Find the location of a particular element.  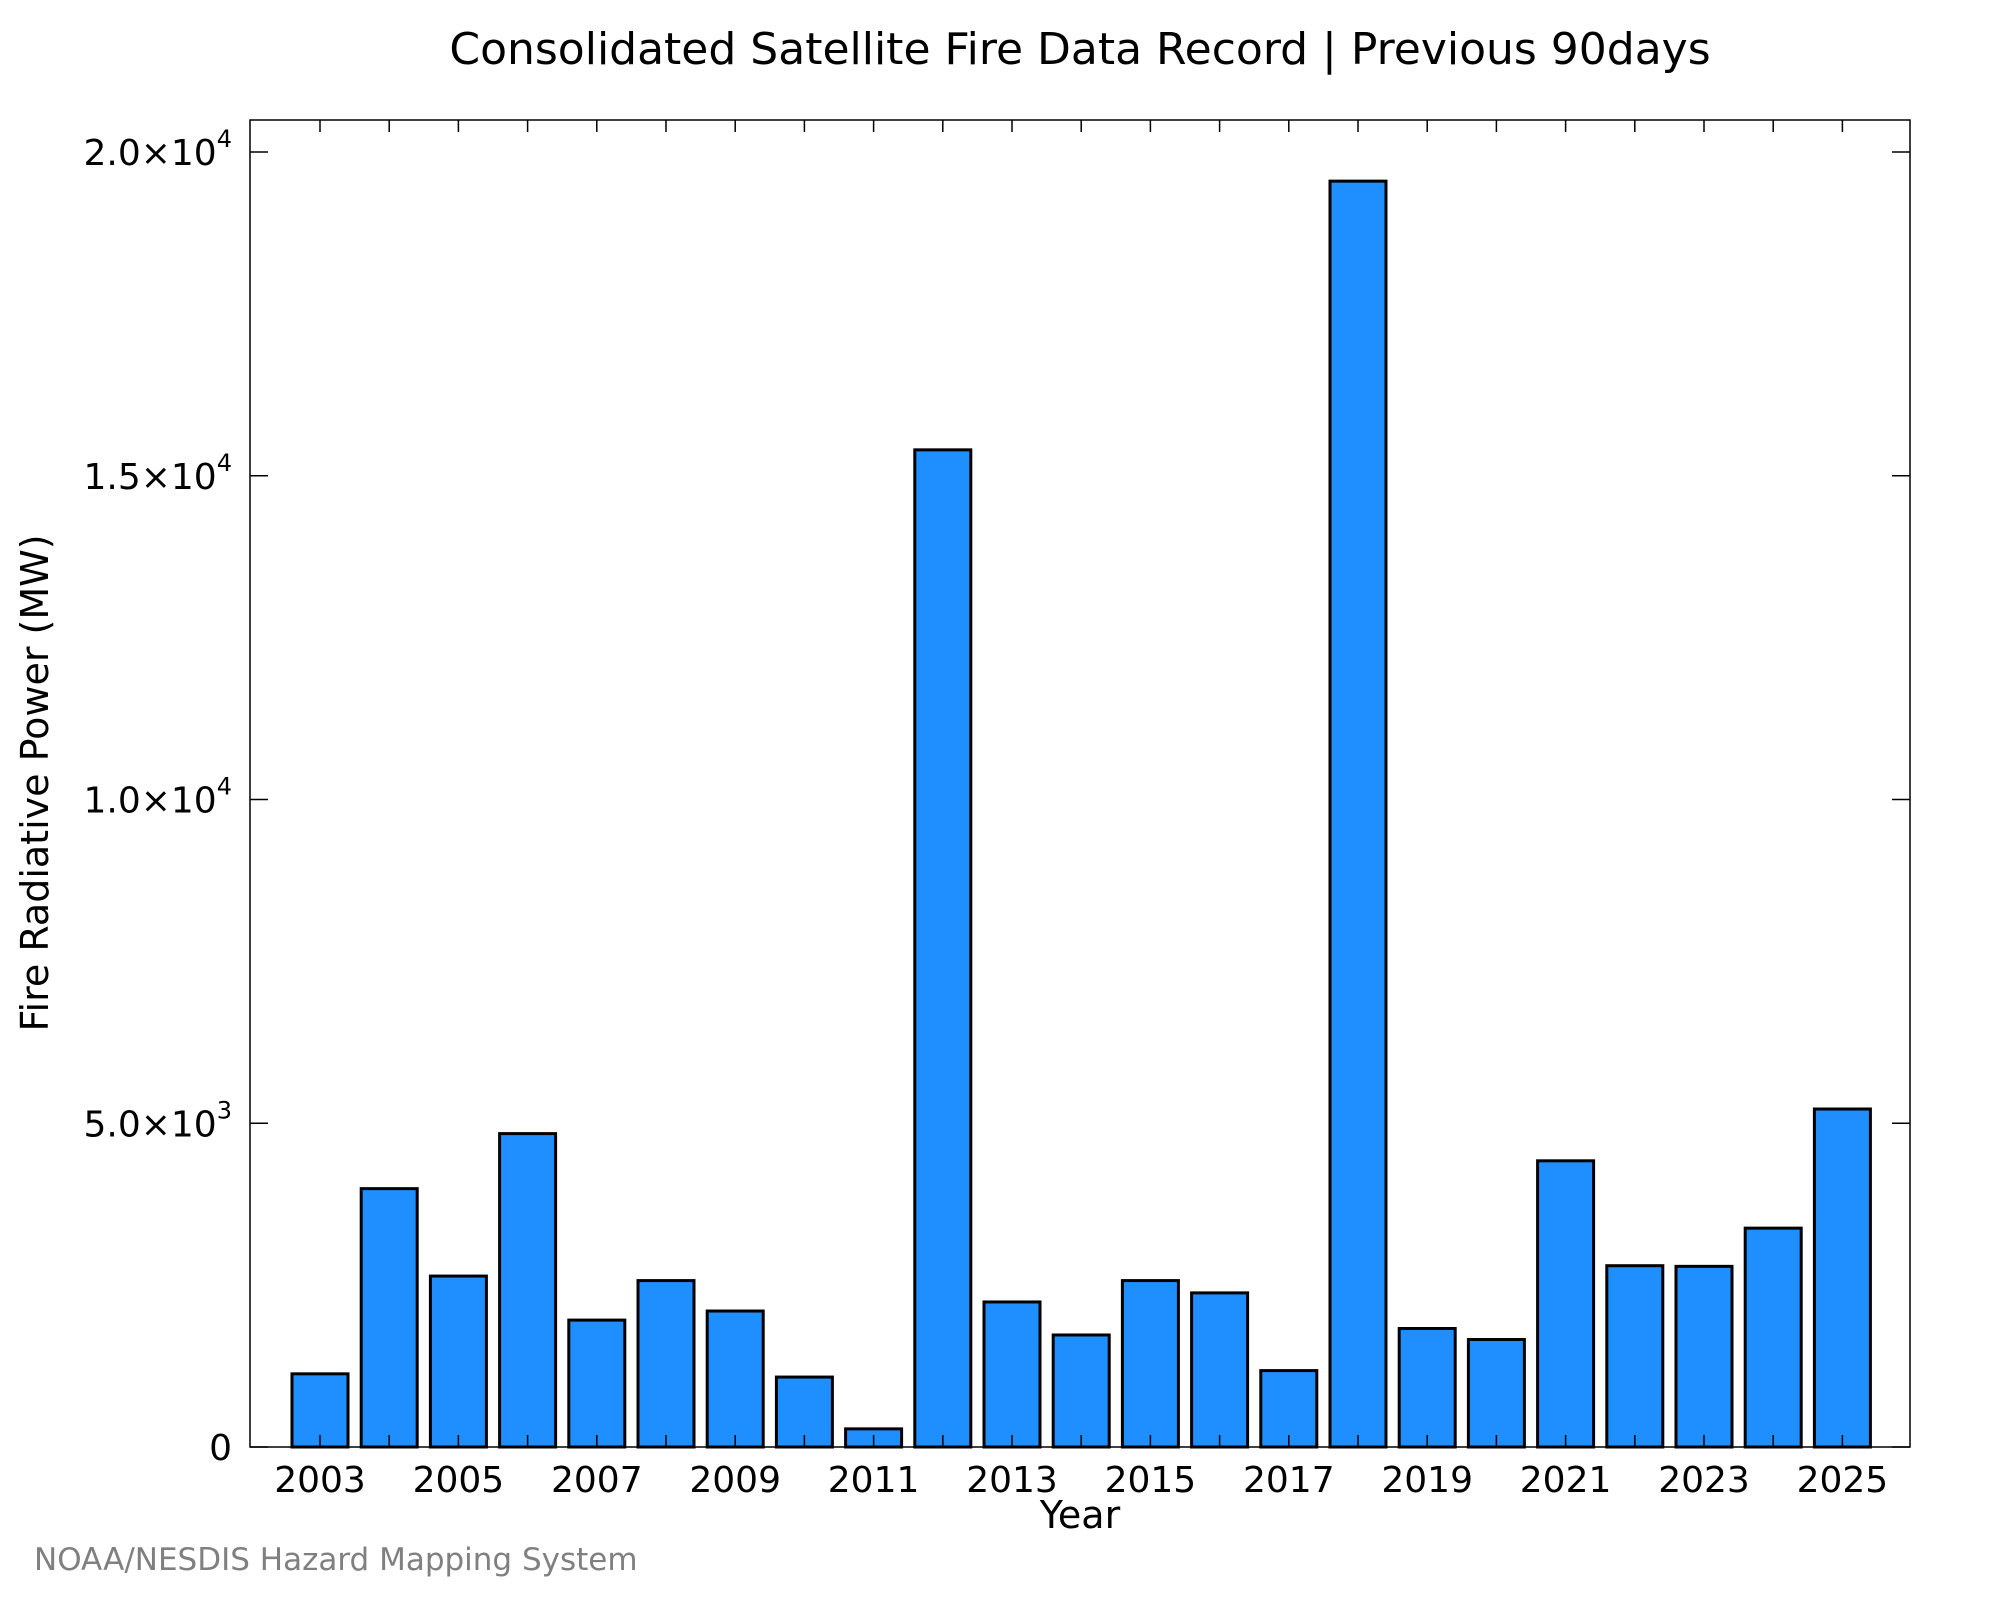

bar-2014 is located at coordinates (1081, 1391).